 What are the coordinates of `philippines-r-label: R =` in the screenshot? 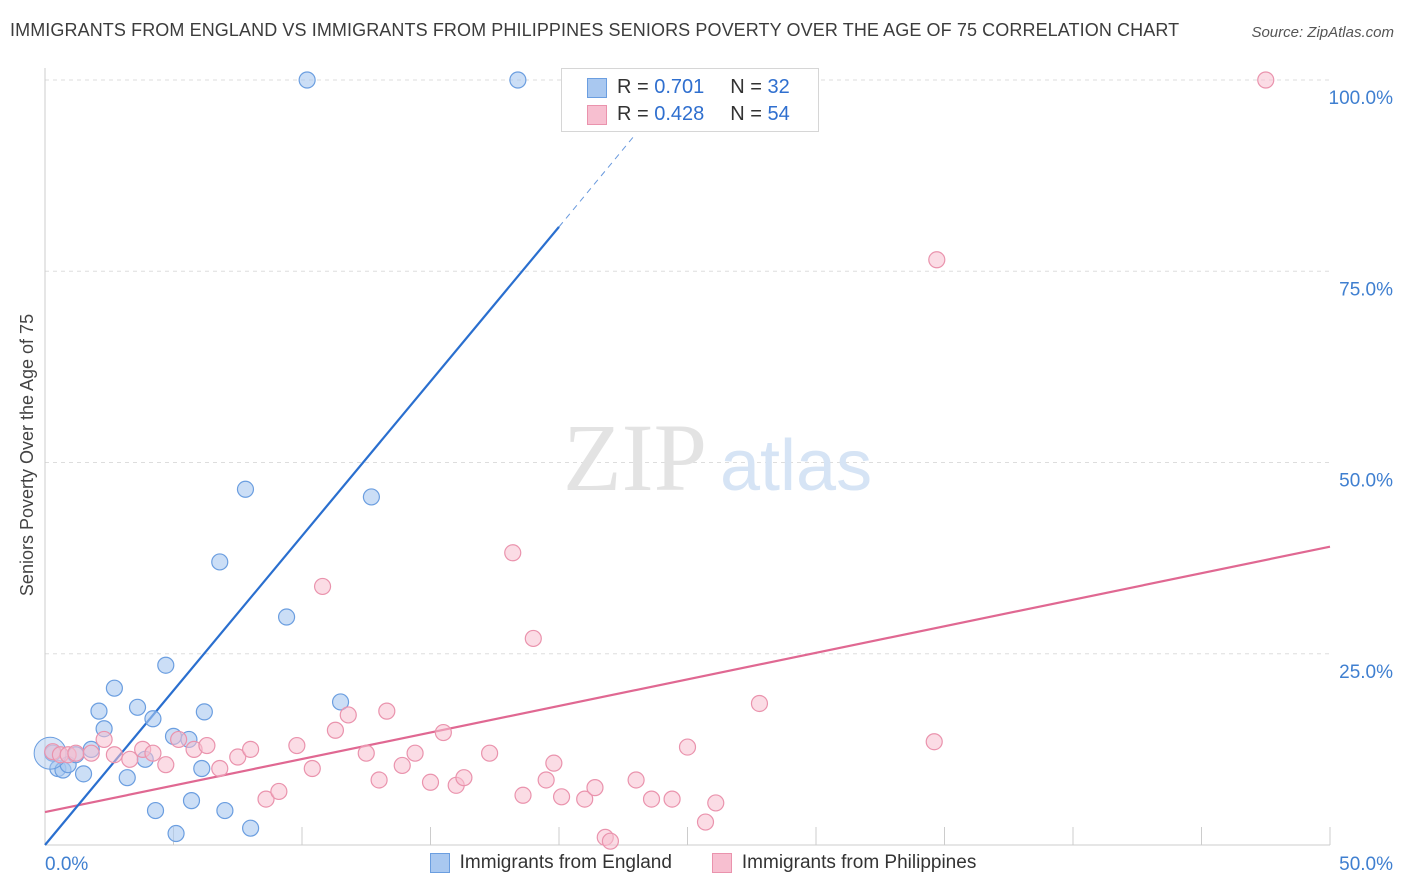 It's located at (633, 114).